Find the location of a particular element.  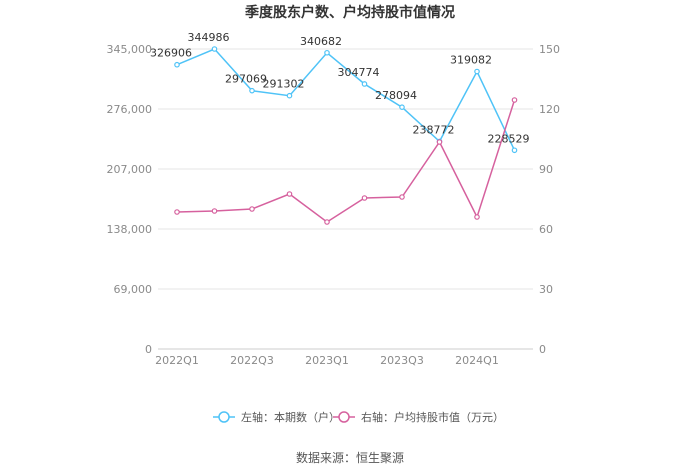

legend-label: 左轴：本期数（户） is located at coordinates (290, 417).